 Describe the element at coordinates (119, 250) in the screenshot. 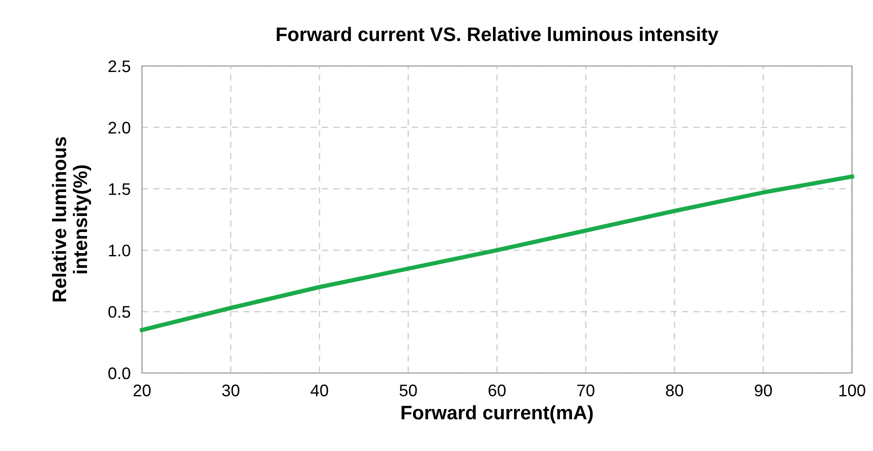

I see `y-tick-label: 1.0` at that location.